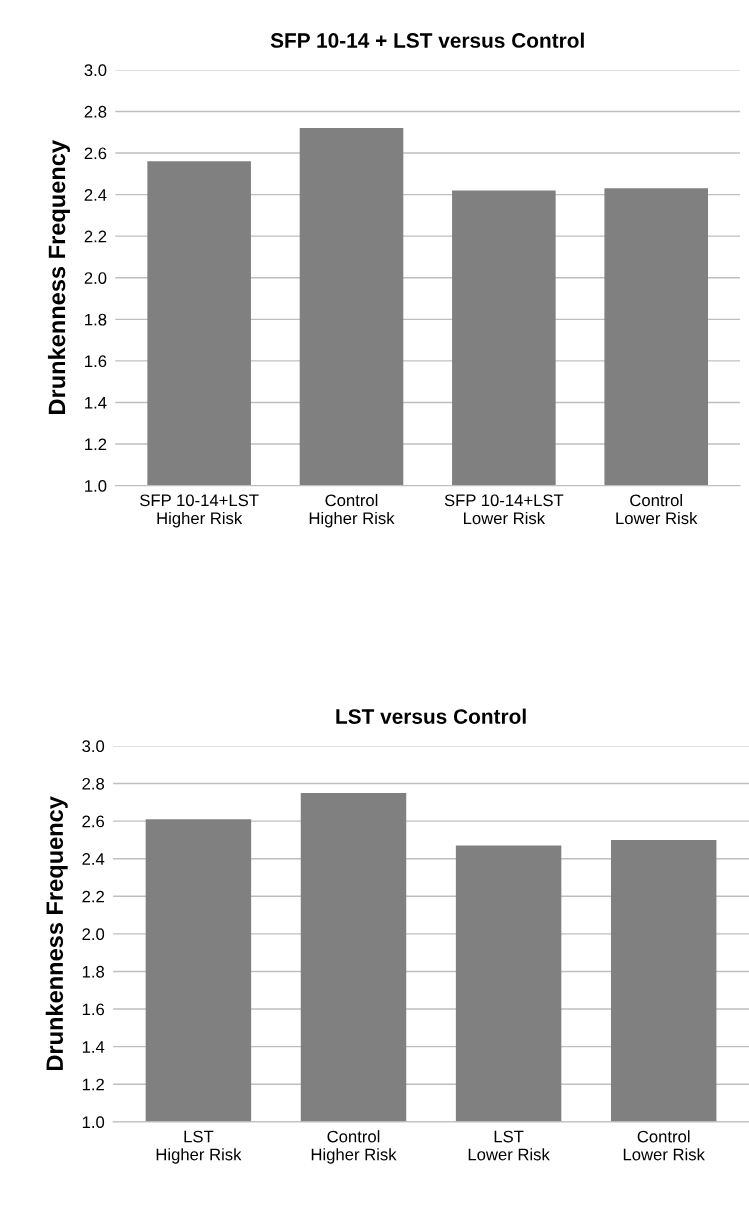 The width and height of the screenshot is (749, 1205). I want to click on x-tick-label: SFP 10-14+LST Lower Risk, so click(504, 509).